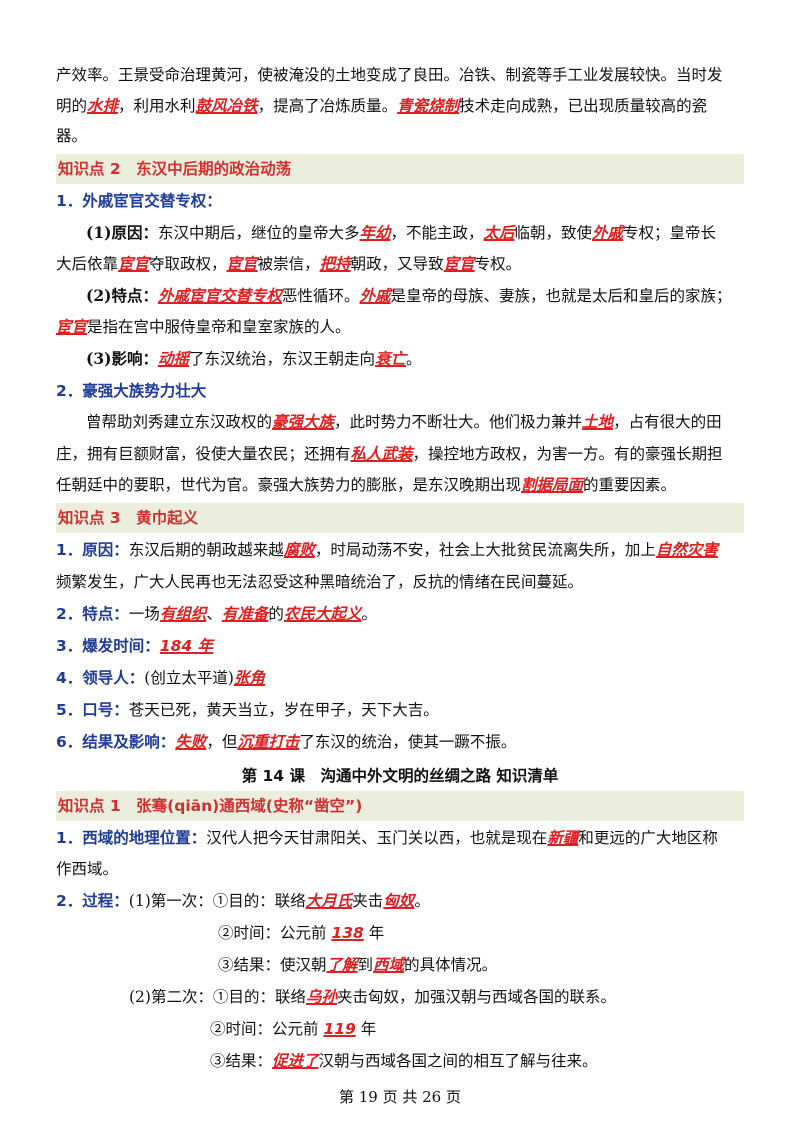 The image size is (800, 1132). Describe the element at coordinates (686, 550) in the screenshot. I see `answer: 自然灾害` at that location.